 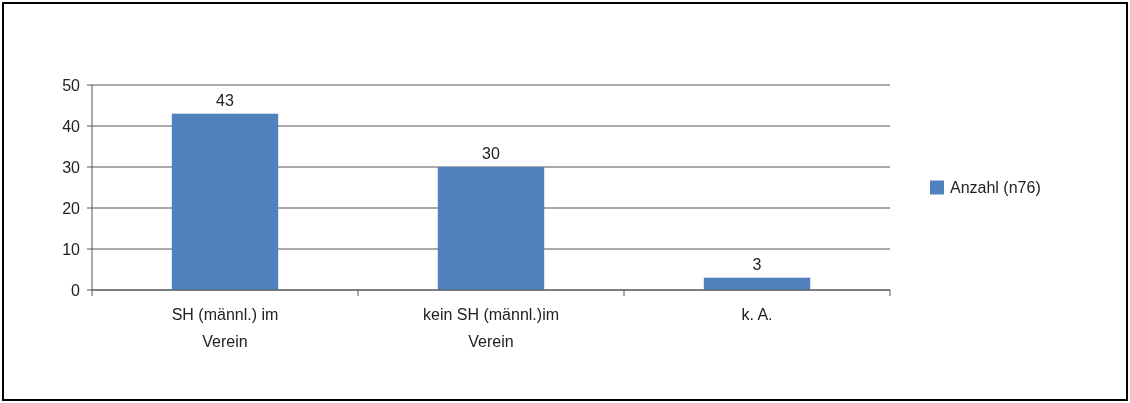 What do you see at coordinates (995, 188) in the screenshot?
I see `legend-label: Anzahl (n76)` at bounding box center [995, 188].